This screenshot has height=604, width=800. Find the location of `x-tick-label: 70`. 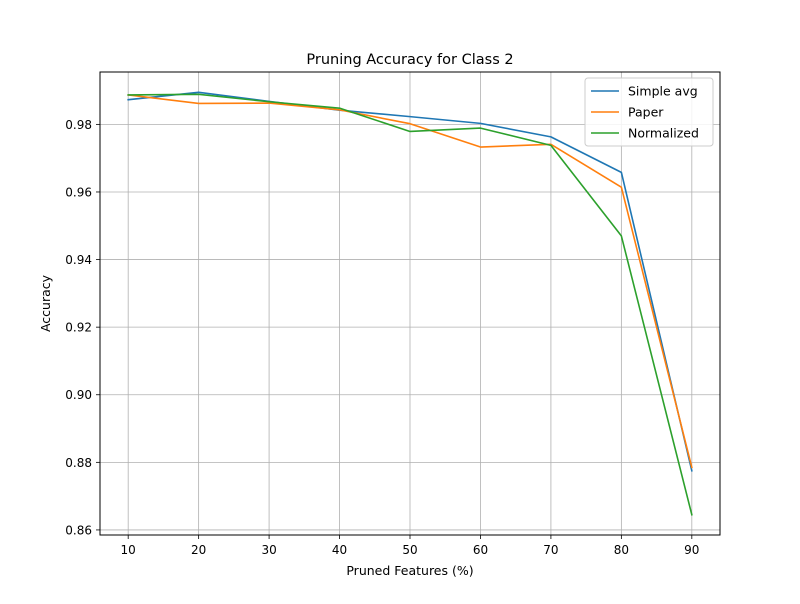

x-tick-label: 70 is located at coordinates (550, 550).